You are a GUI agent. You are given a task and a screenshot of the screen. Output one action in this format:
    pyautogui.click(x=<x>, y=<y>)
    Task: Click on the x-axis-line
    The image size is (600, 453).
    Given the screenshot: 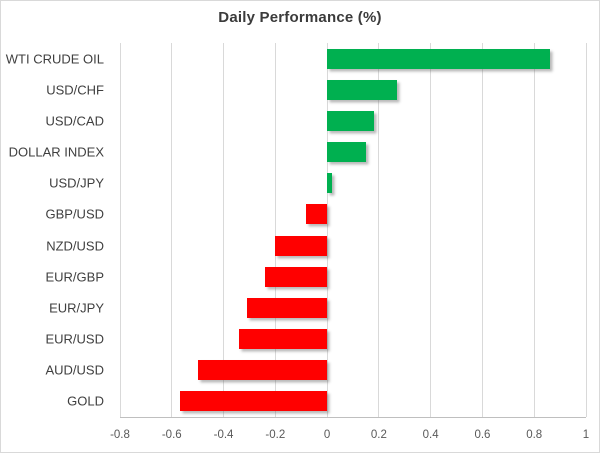 What is the action you would take?
    pyautogui.click(x=353, y=417)
    